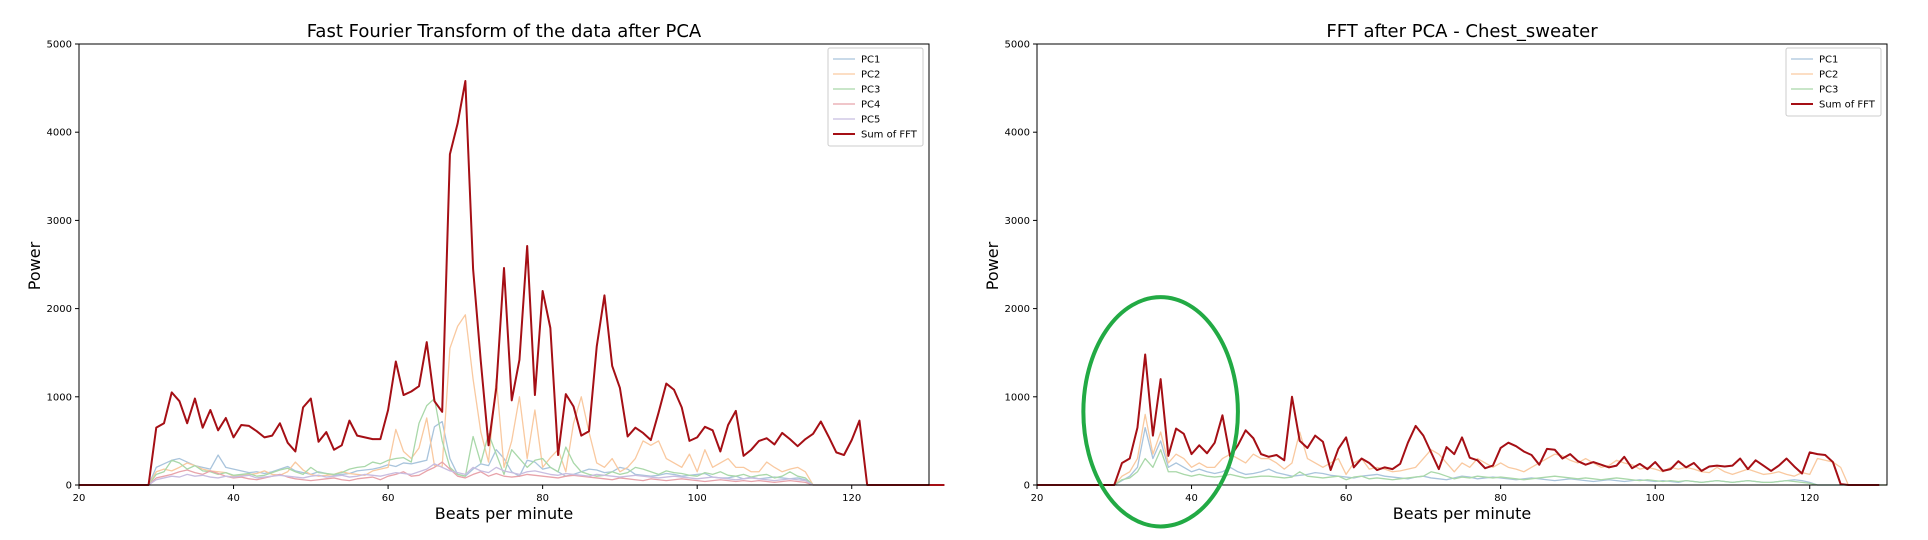  I want to click on series-line-pc5, so click(504, 474).